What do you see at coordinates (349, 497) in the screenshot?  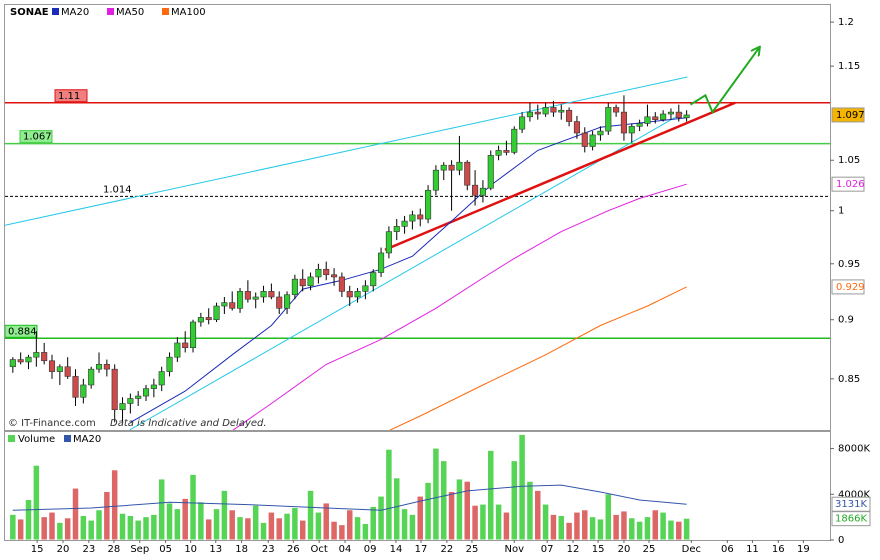 I see `volume-ma` at bounding box center [349, 497].